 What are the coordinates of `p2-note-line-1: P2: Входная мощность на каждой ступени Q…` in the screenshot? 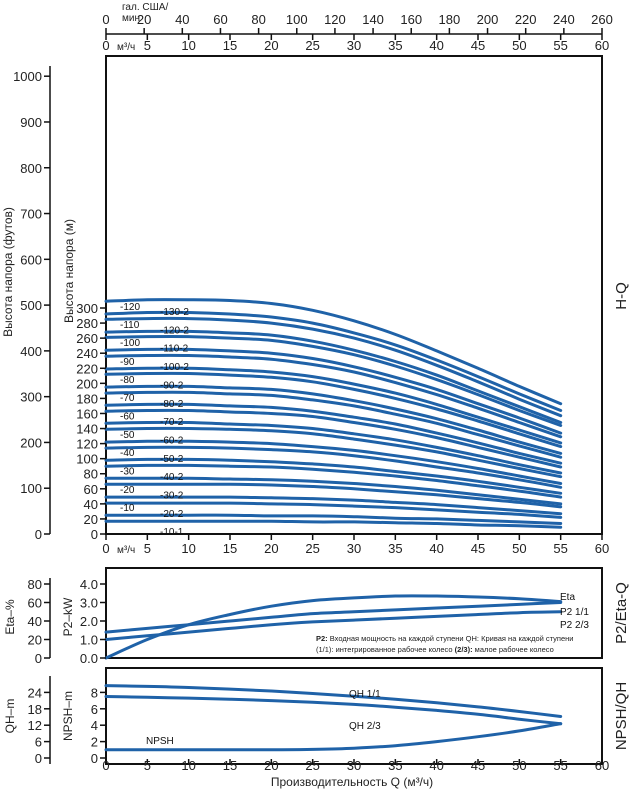 It's located at (444, 638).